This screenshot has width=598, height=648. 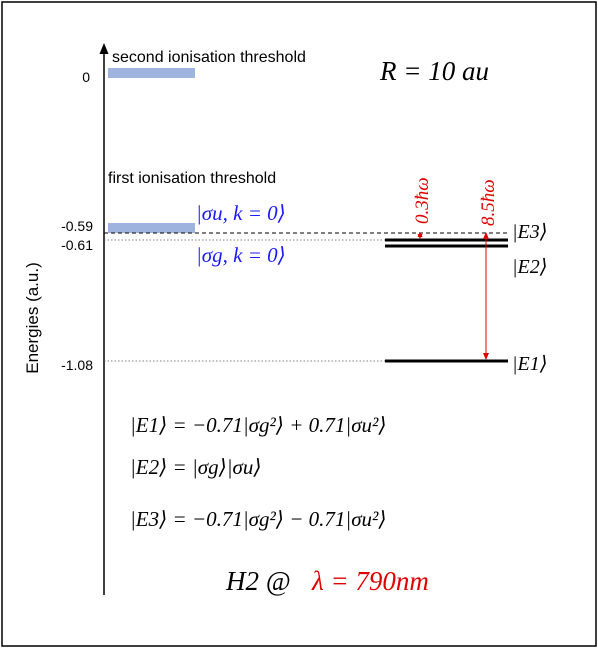 I want to click on equation-E1: |E1⟩ = −0.71|σg²⟩ + 0.71|σu²⟩, so click(x=258, y=425).